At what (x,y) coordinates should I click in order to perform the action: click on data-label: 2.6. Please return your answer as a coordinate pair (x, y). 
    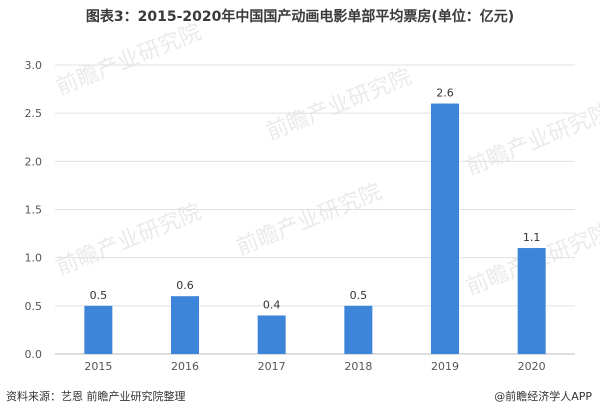
    Looking at the image, I should click on (445, 93).